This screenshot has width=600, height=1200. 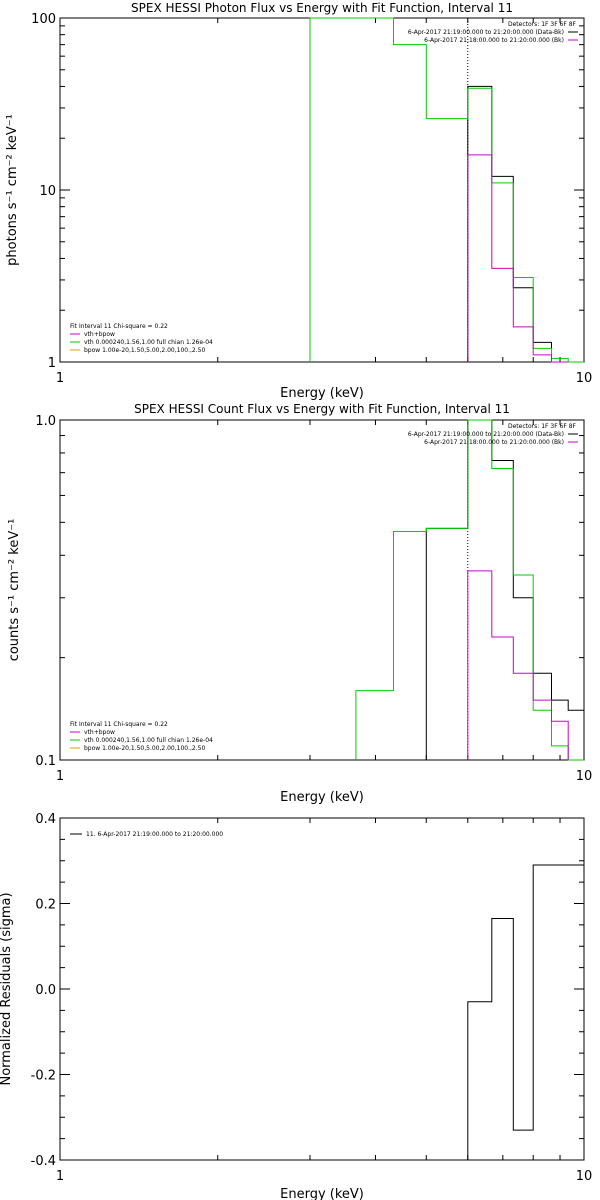 What do you see at coordinates (12, 190) in the screenshot?
I see `y-axis-label: photons s⁻¹ cm⁻² keV⁻¹` at bounding box center [12, 190].